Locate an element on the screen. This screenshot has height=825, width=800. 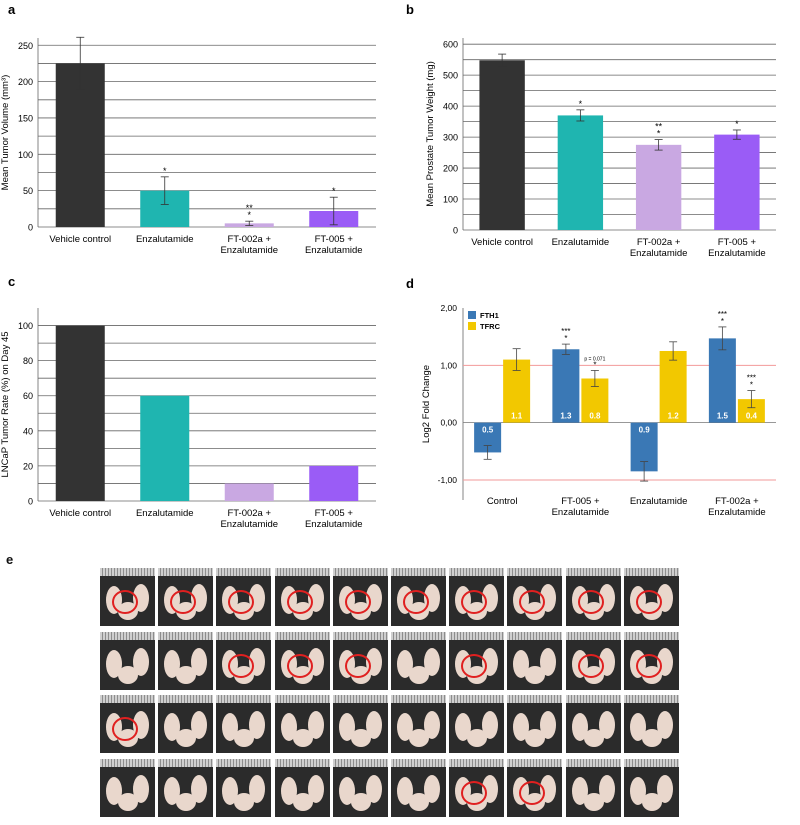
y-tick-label: 40 is located at coordinates (28, 431).